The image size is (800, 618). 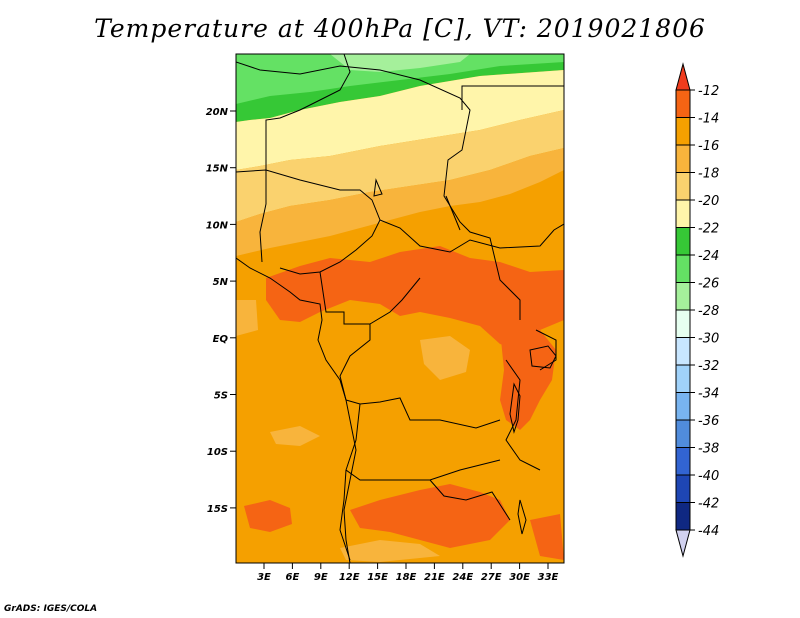 I want to click on field-palegreen, so click(x=400, y=63).